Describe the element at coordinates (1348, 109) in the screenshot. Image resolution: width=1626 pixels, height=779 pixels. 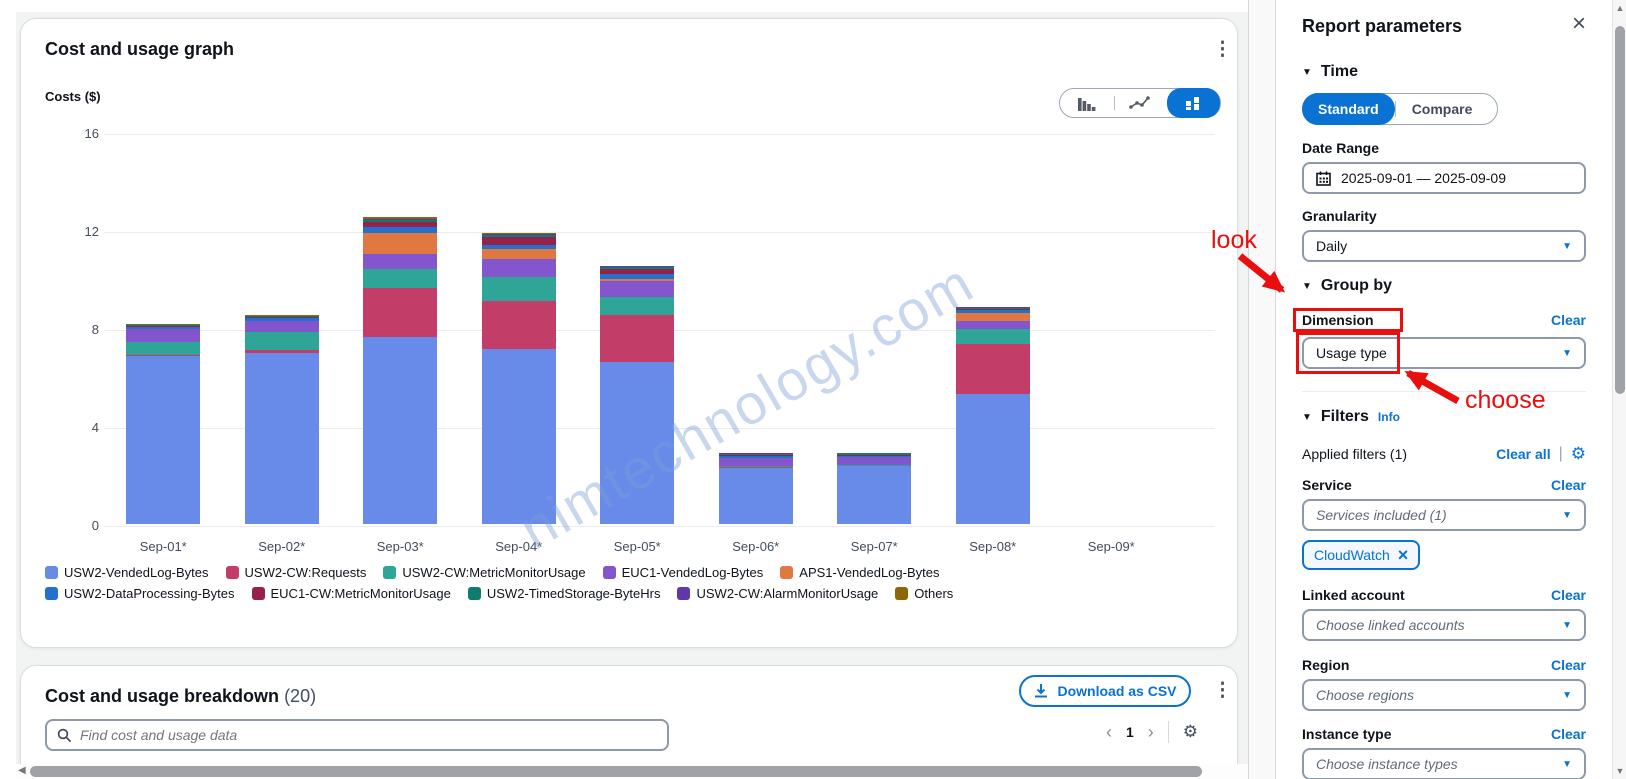
I see `standard-option: Standard` at that location.